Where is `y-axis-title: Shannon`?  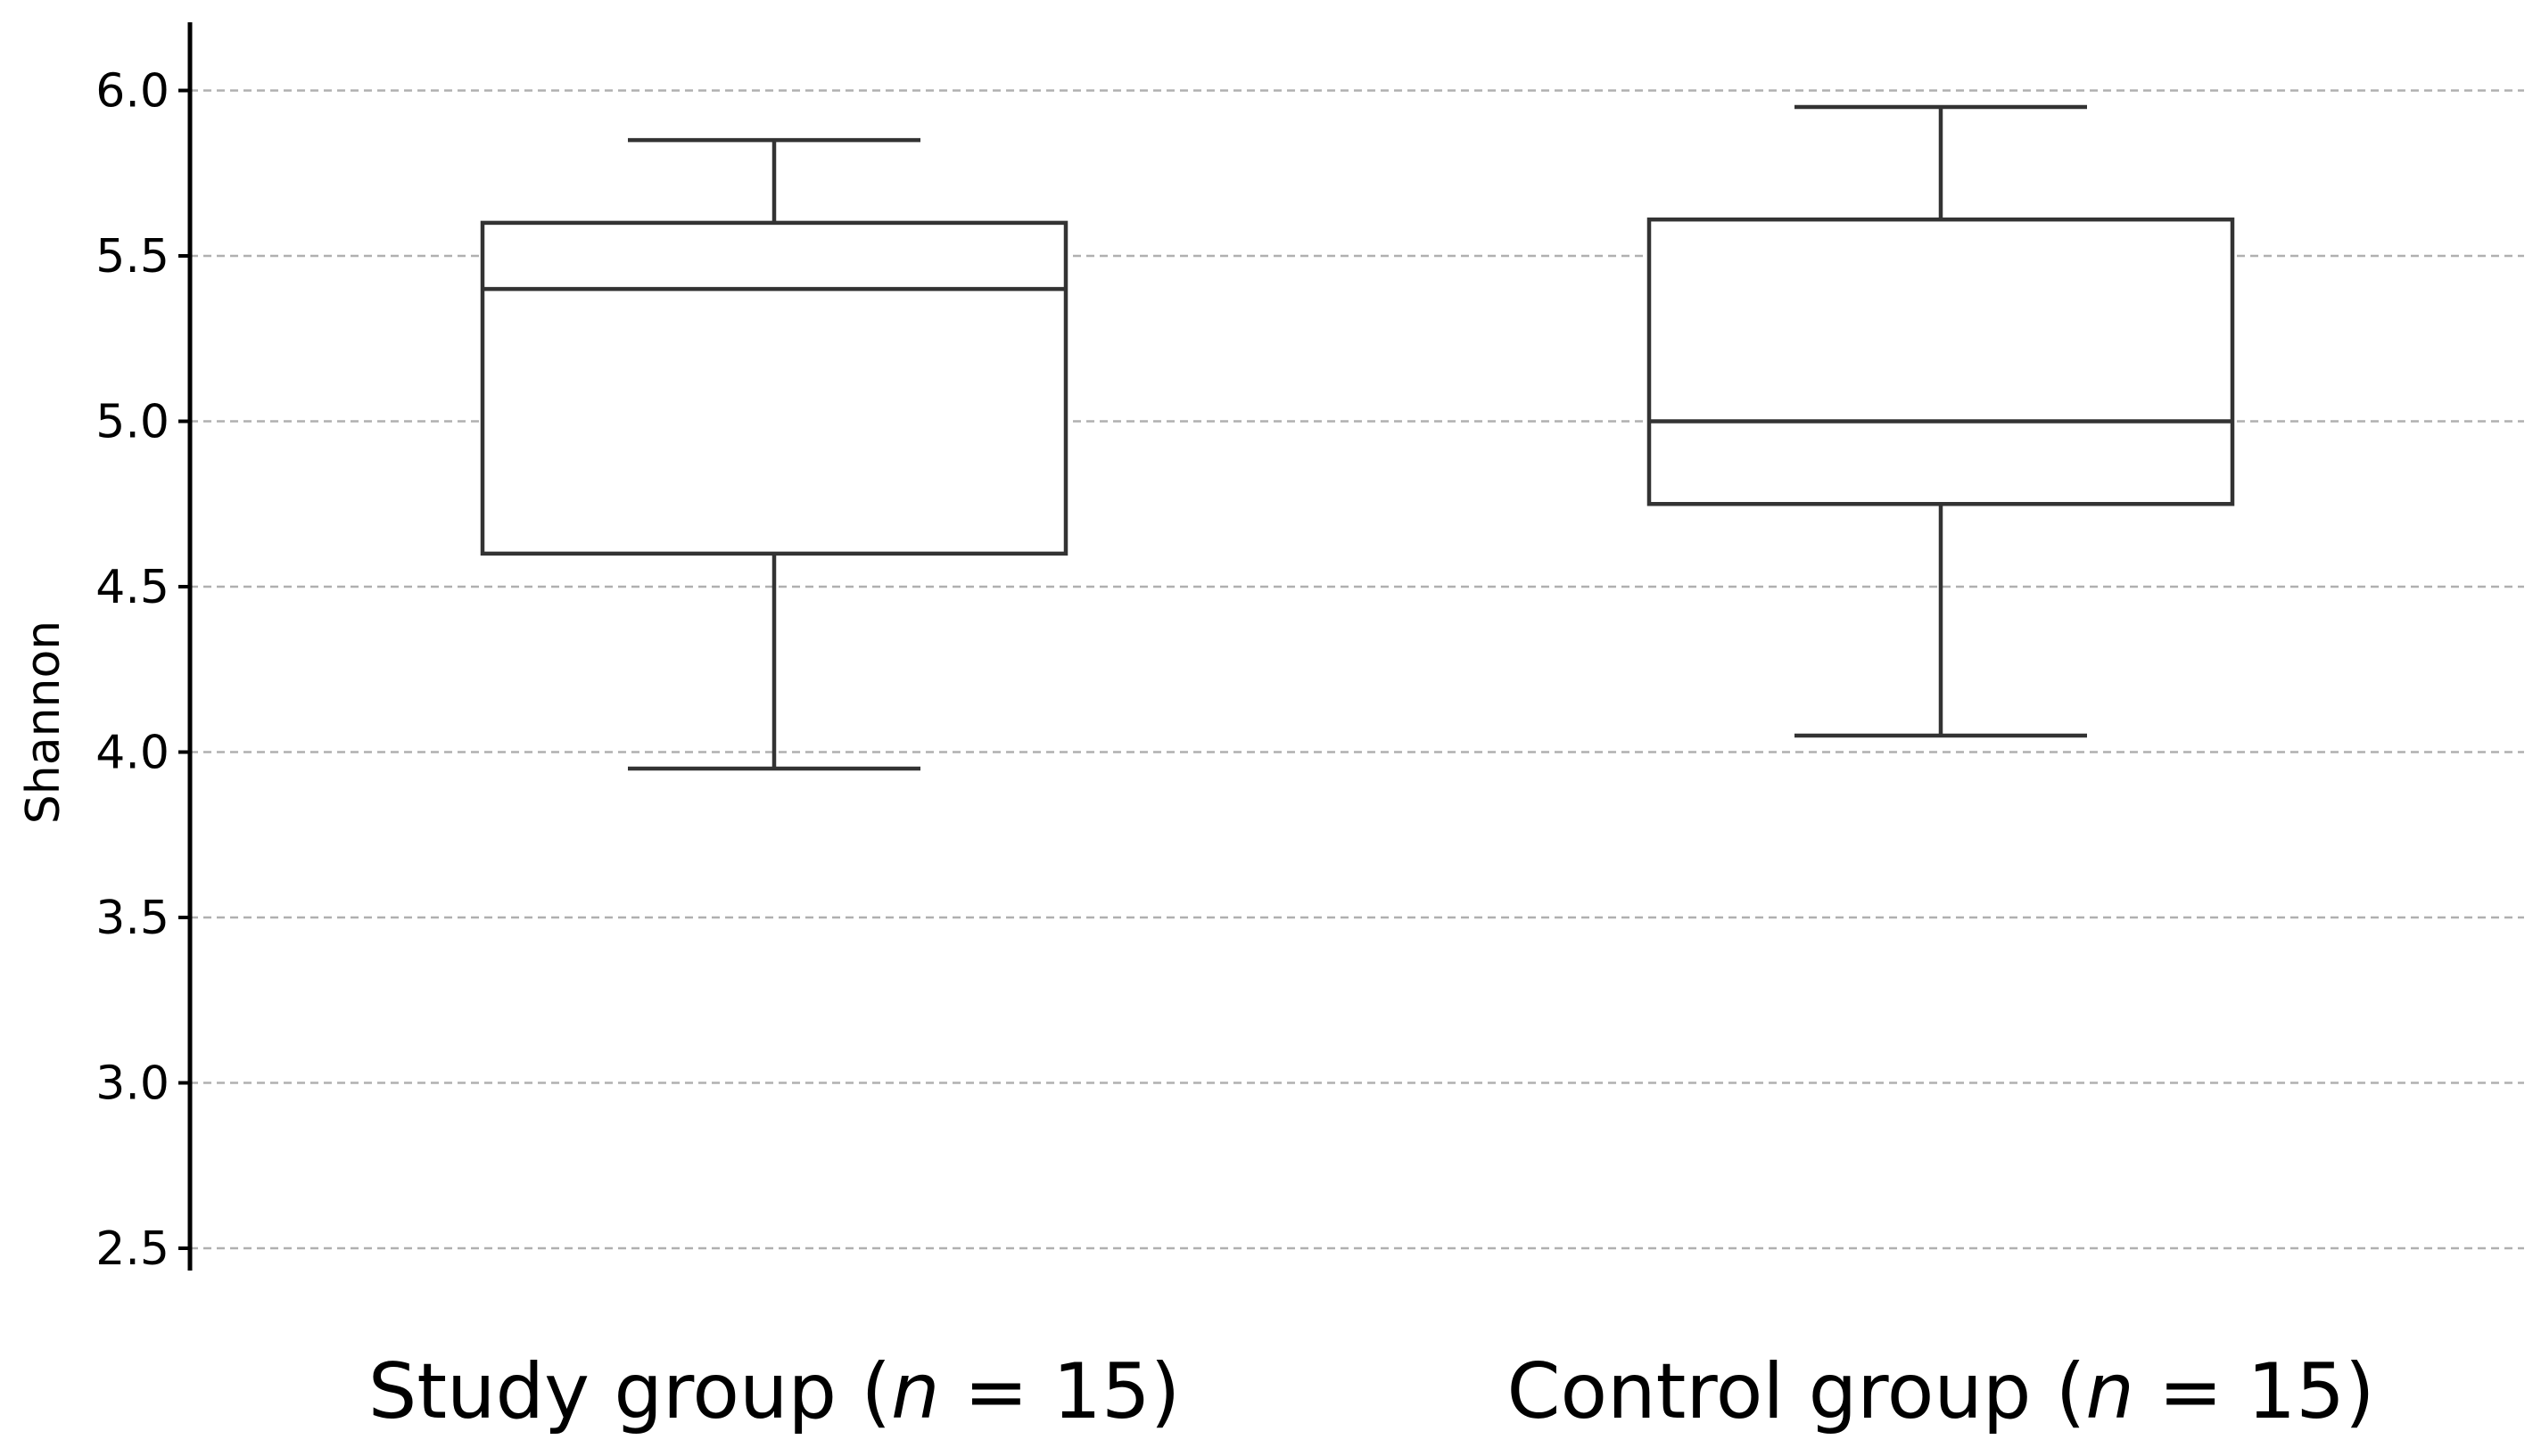
y-axis-title: Shannon is located at coordinates (43, 723).